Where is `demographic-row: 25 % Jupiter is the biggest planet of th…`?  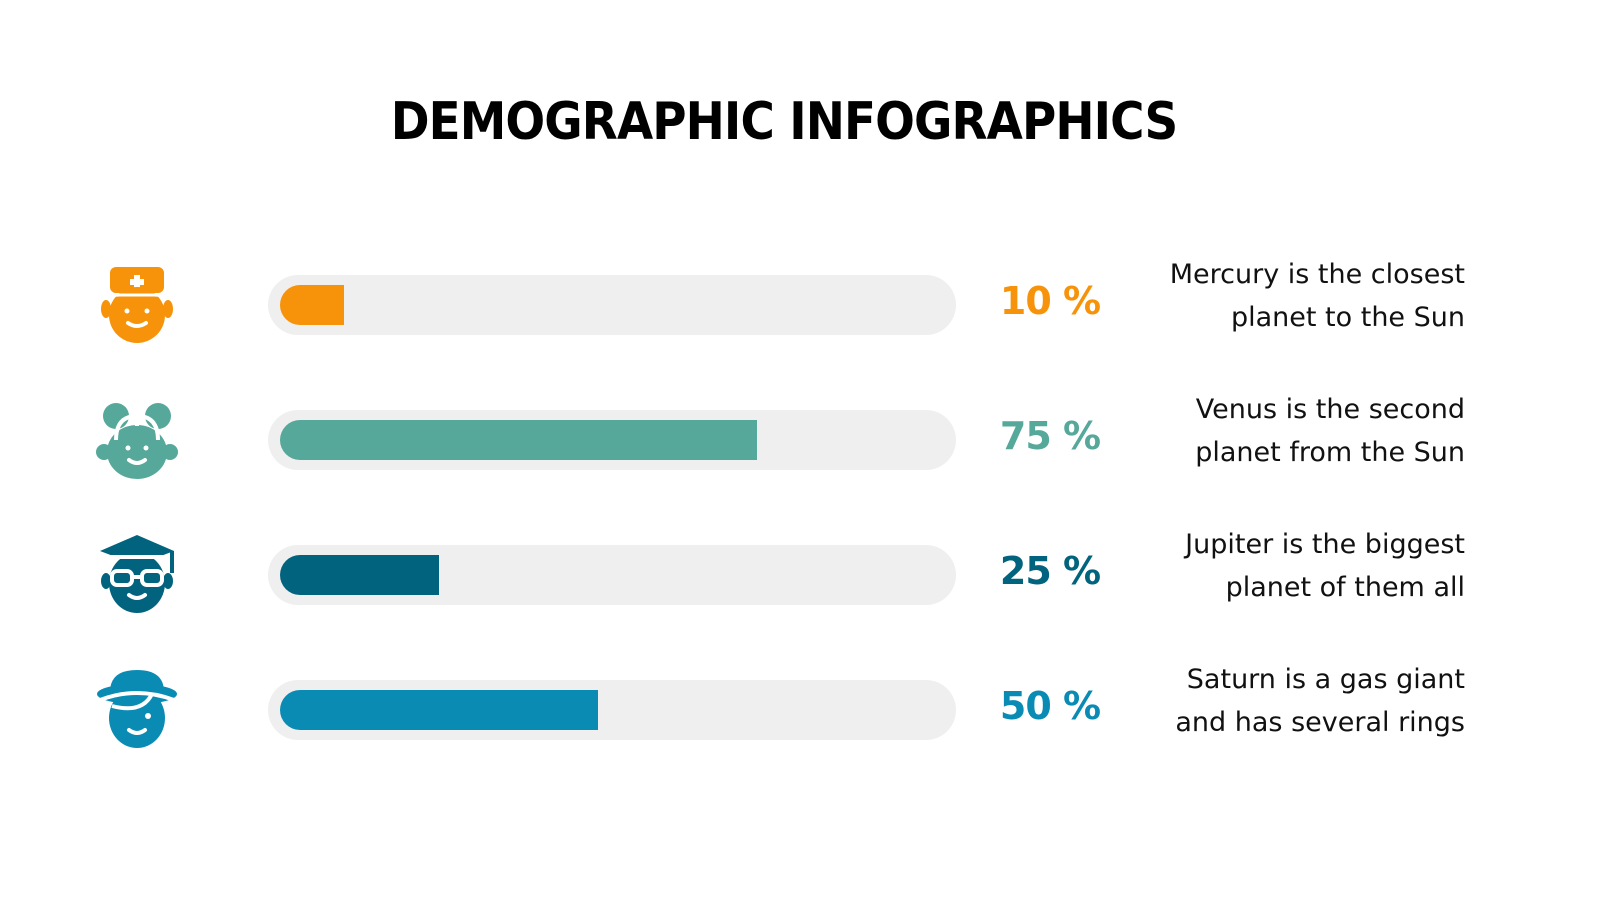 demographic-row: 25 % Jupiter is the biggest planet of th… is located at coordinates (800, 572).